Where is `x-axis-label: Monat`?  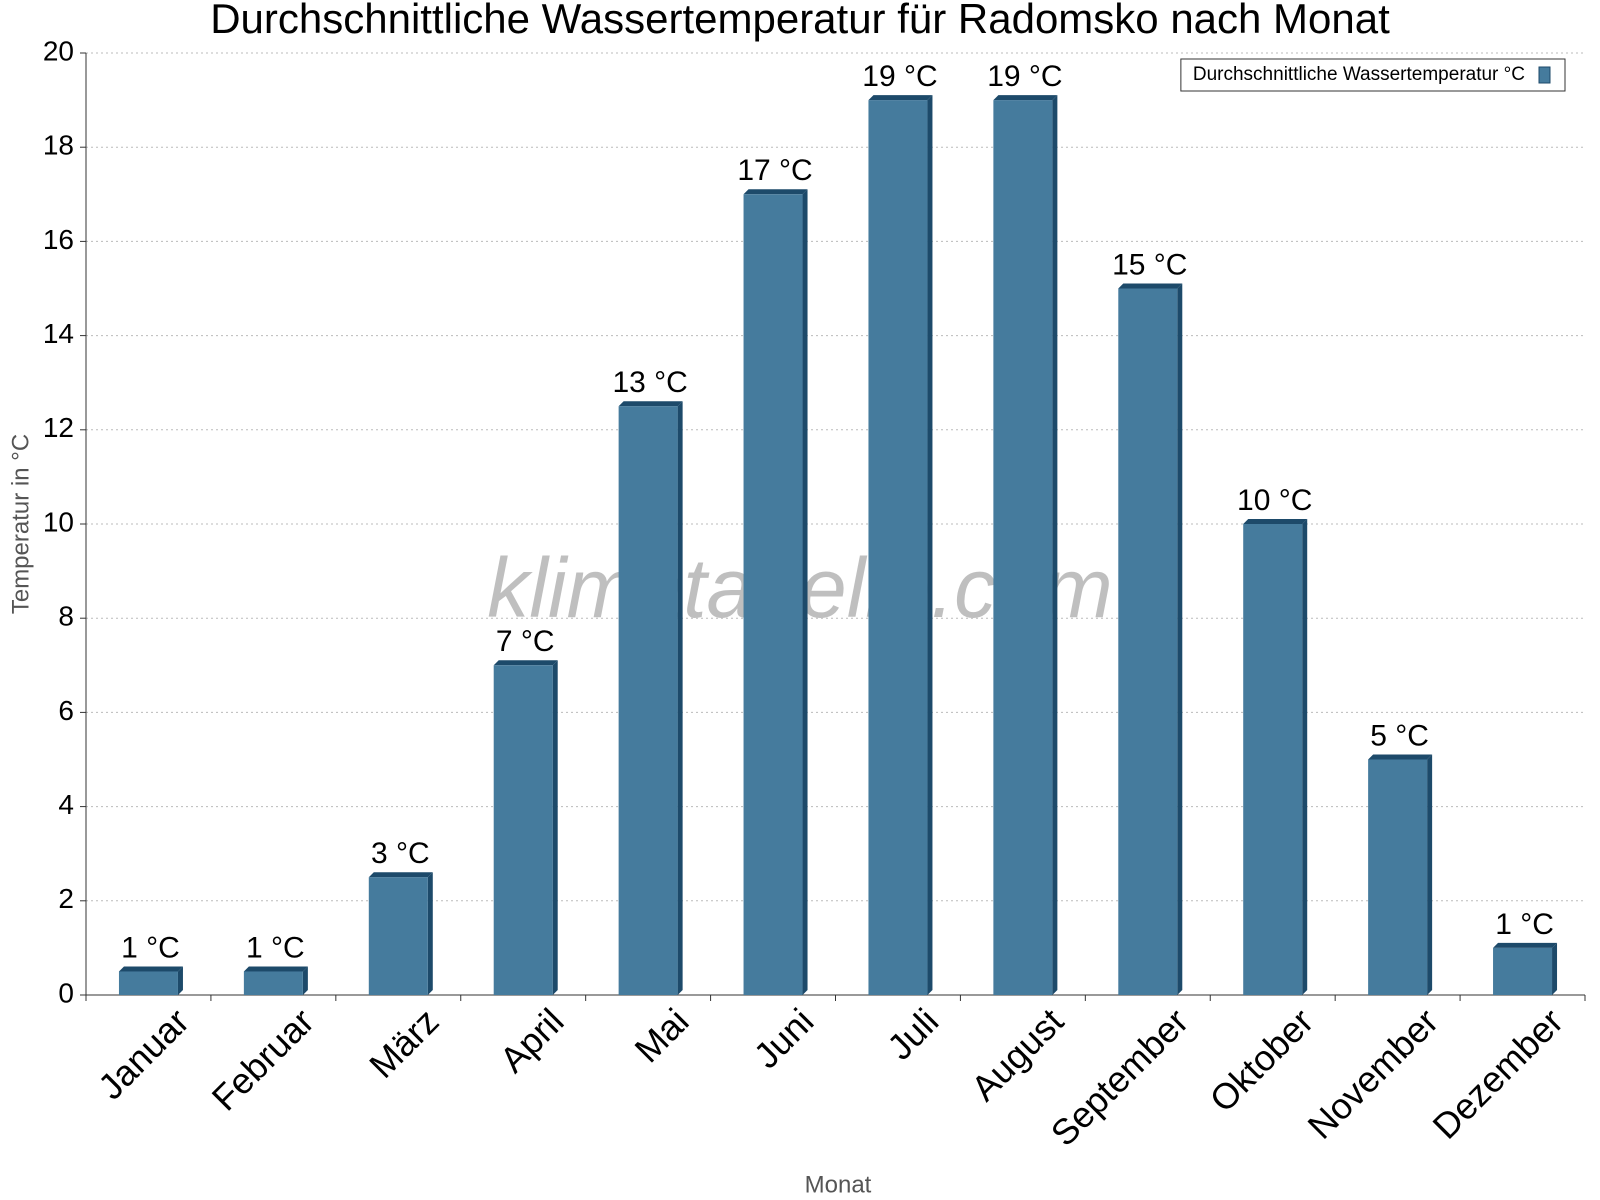 x-axis-label: Monat is located at coordinates (838, 1184).